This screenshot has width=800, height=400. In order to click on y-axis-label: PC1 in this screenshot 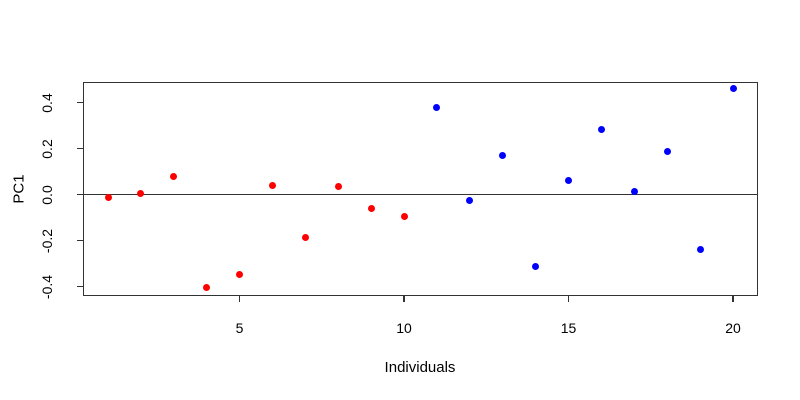, I will do `click(19, 189)`.